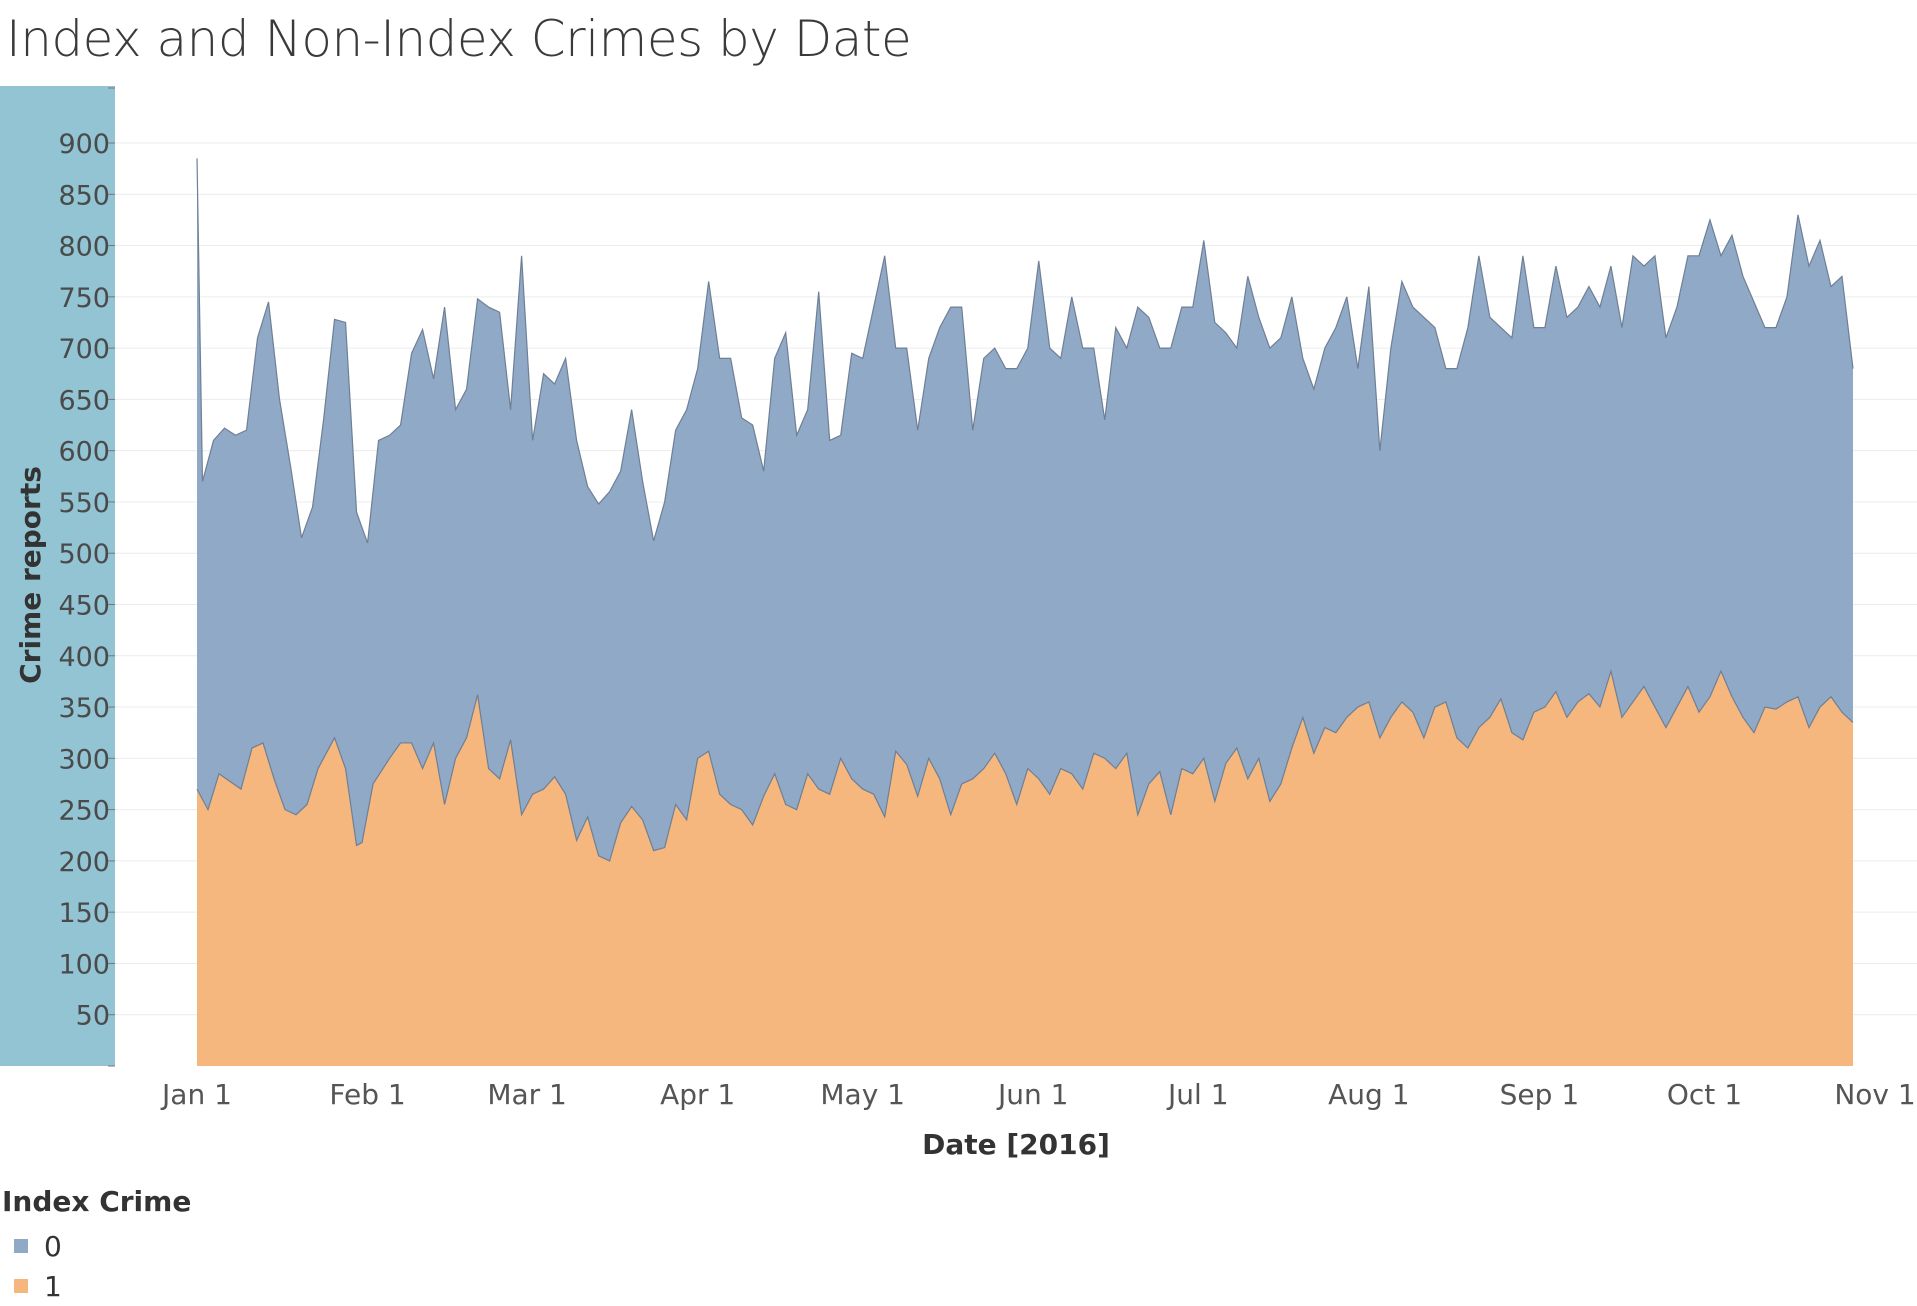 The height and width of the screenshot is (1306, 1917). Describe the element at coordinates (84, 452) in the screenshot. I see `y-tick-label: 600` at that location.